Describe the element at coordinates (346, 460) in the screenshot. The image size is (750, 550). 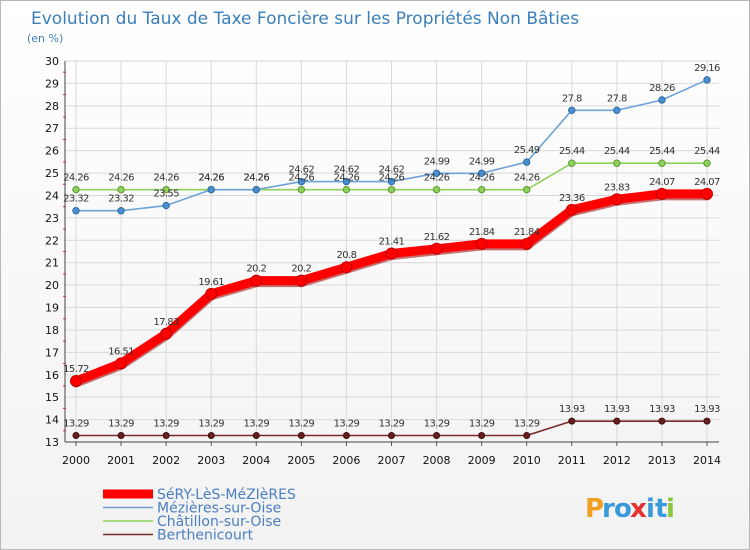
I see `x-tick-label: 2006` at that location.